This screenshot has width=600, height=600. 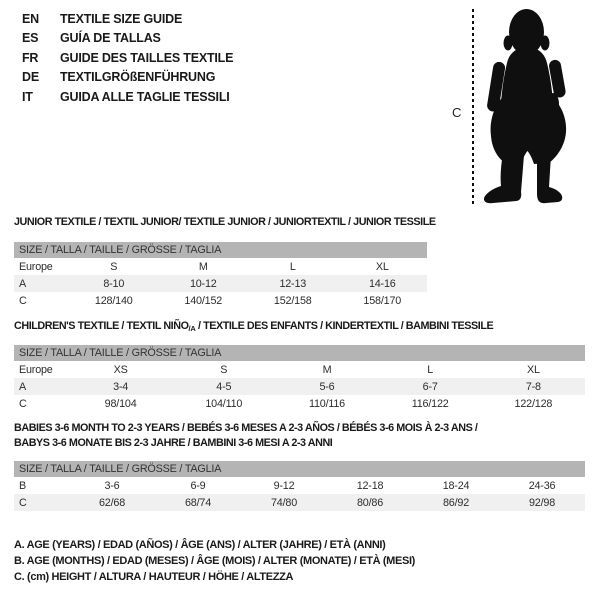 I want to click on children-heading-subscript: /A, so click(x=192, y=328).